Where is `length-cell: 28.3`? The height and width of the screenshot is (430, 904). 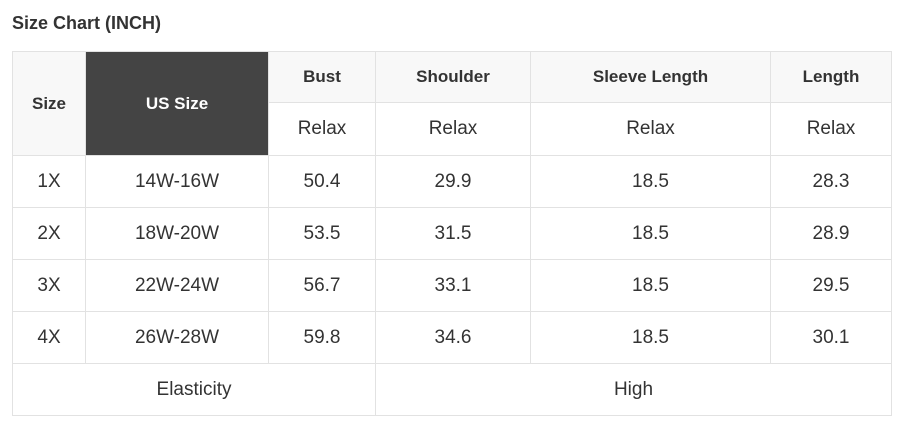 length-cell: 28.3 is located at coordinates (831, 181).